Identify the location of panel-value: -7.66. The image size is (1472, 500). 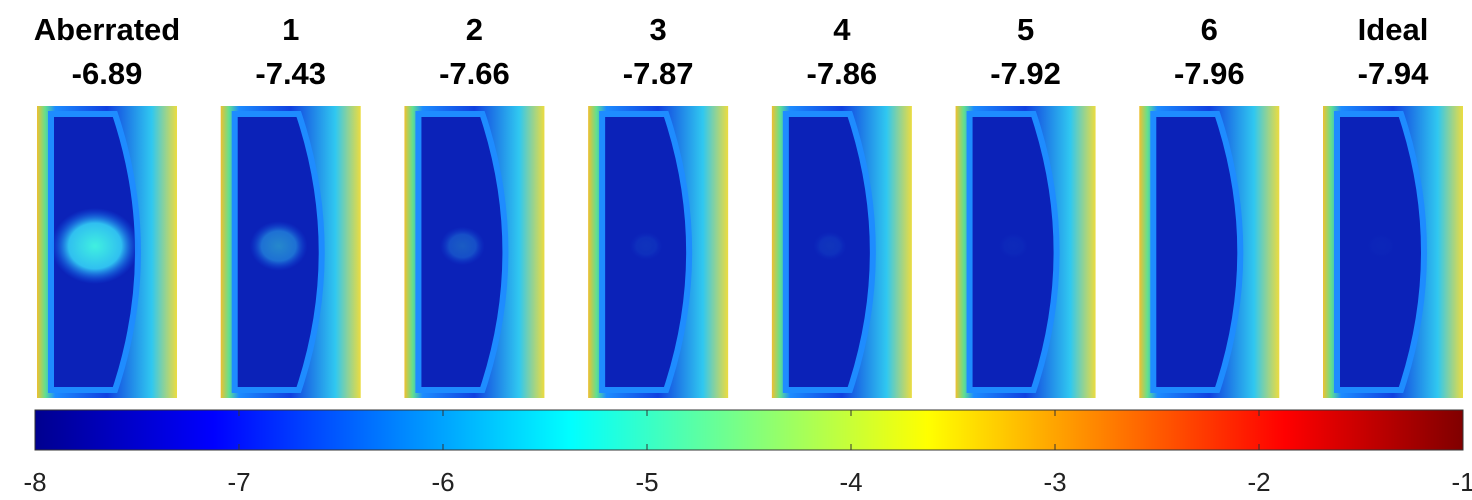
(474, 73).